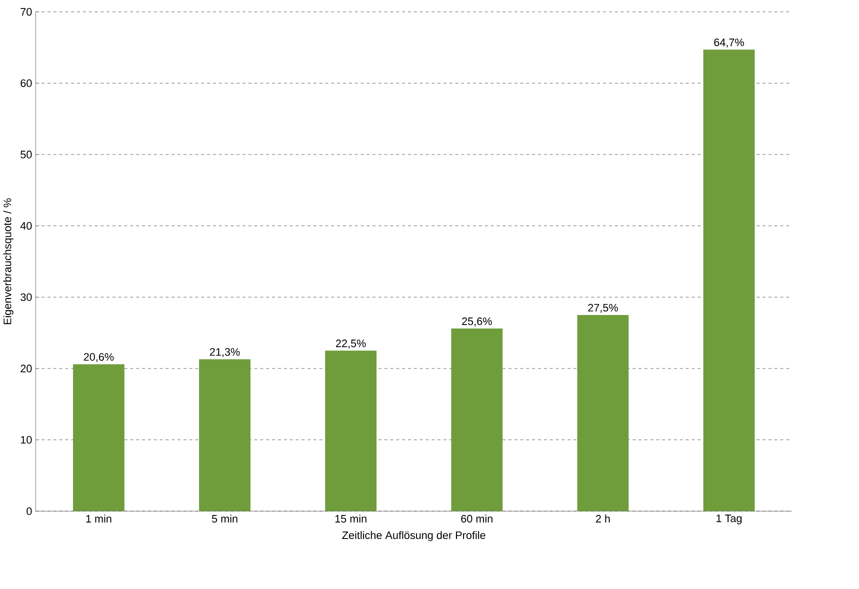 This screenshot has width=859, height=589. What do you see at coordinates (26, 368) in the screenshot?
I see `y-tick-label: 20` at bounding box center [26, 368].